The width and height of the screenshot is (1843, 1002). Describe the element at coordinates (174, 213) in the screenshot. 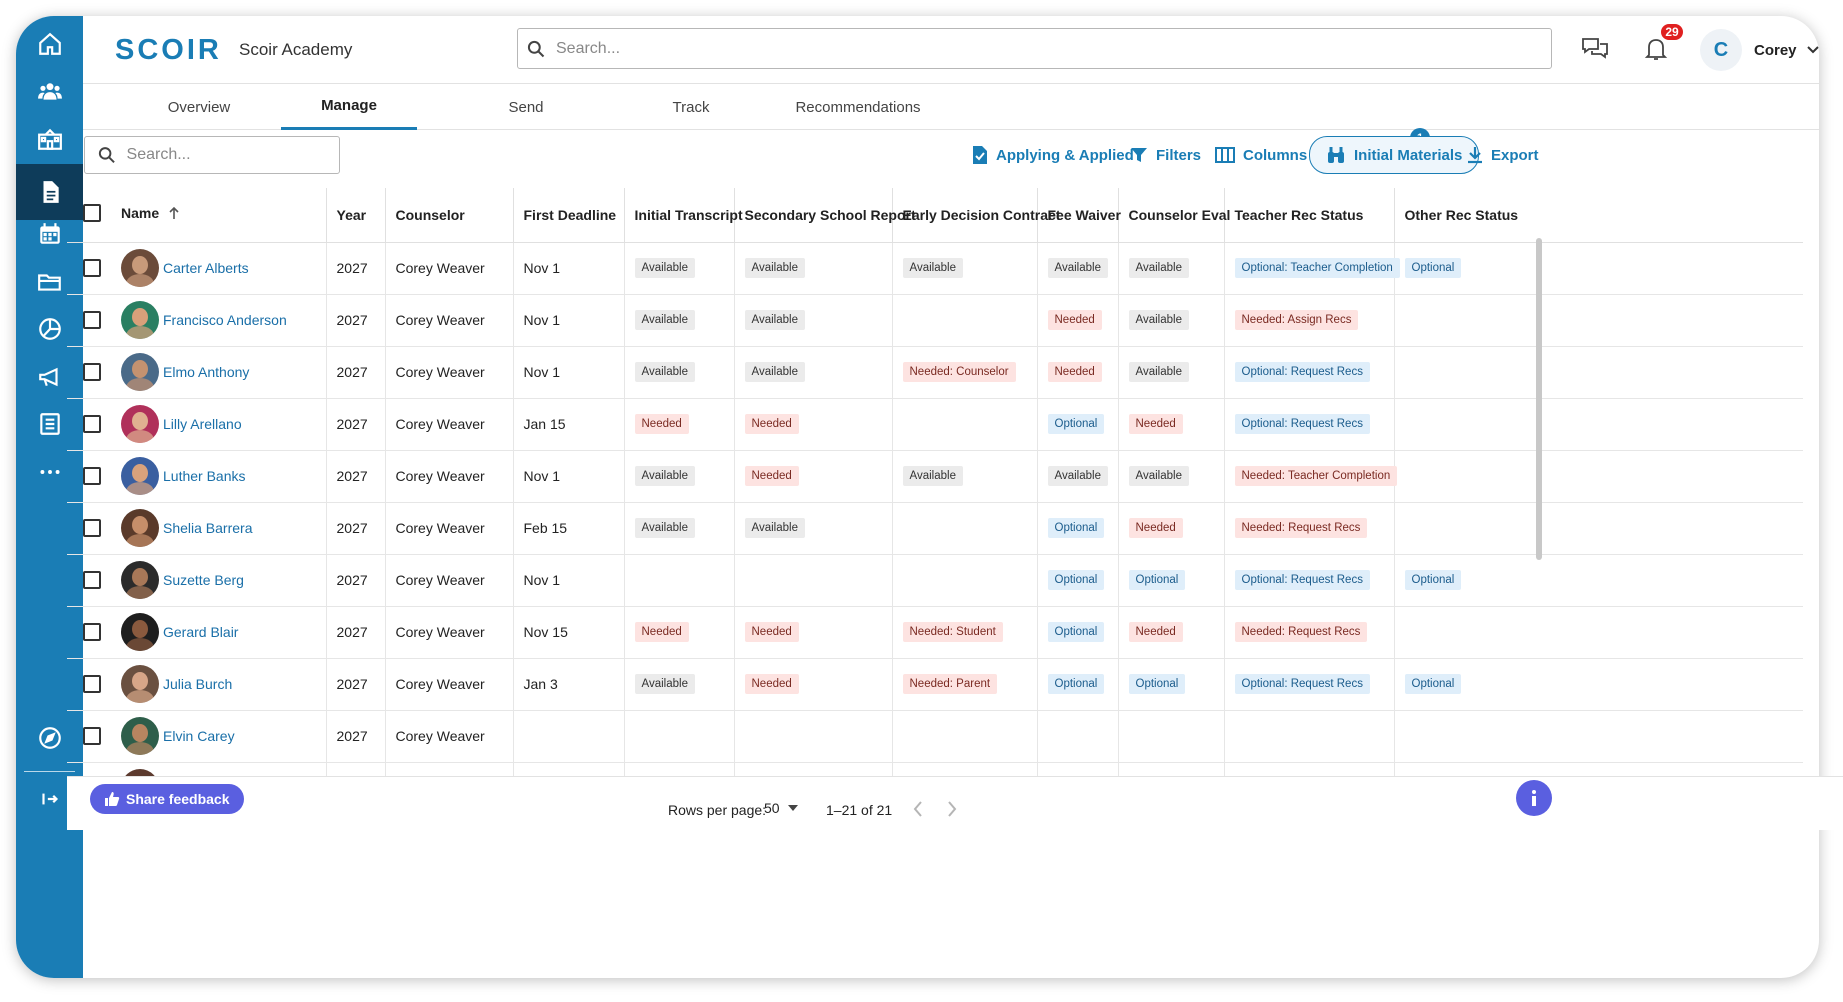

I see `sort-arrow-up-icon` at that location.